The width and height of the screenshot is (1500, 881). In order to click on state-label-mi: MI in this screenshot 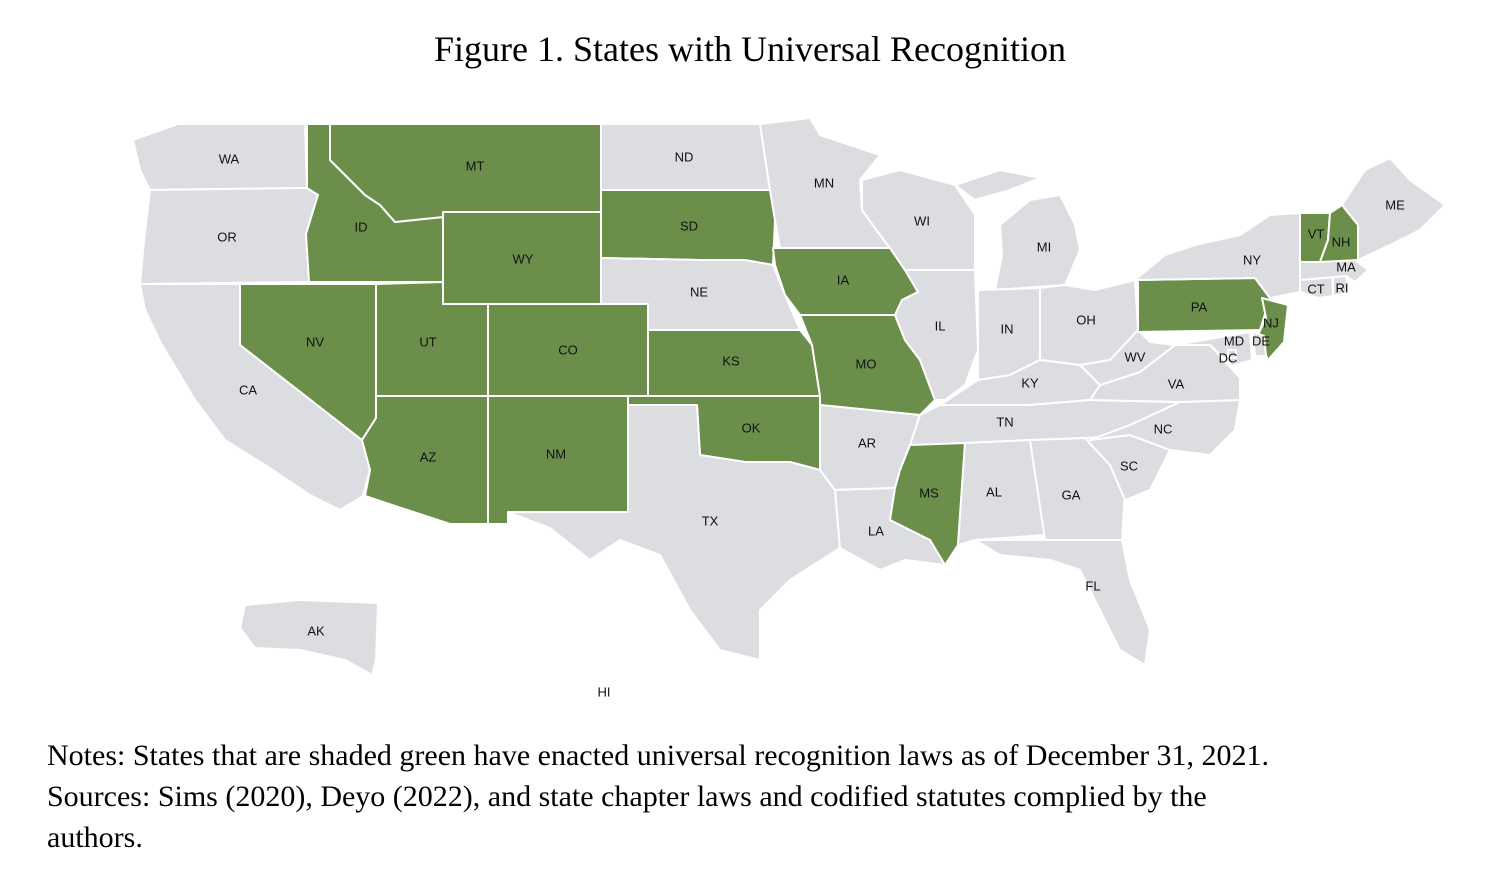, I will do `click(1044, 246)`.